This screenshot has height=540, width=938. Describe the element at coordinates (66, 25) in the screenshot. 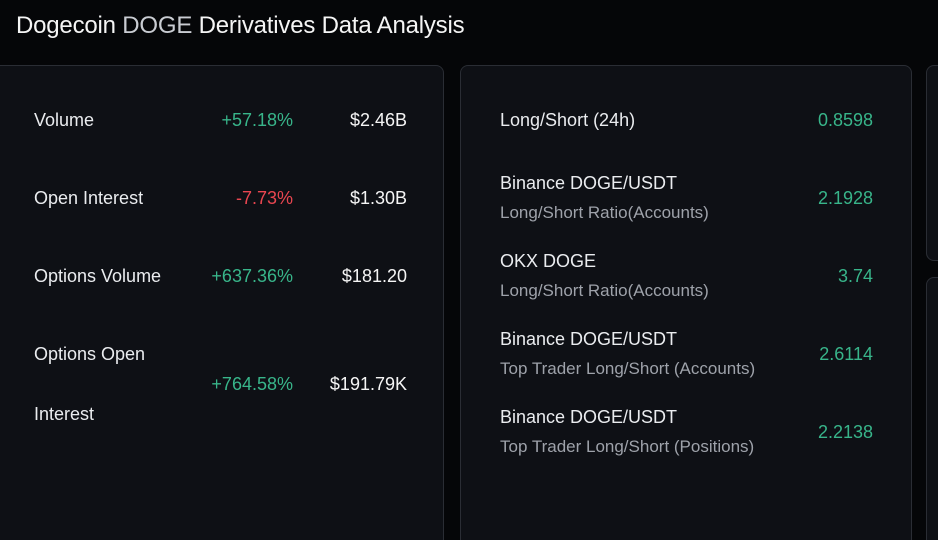

I see `title-coin-name: Dogecoin` at that location.